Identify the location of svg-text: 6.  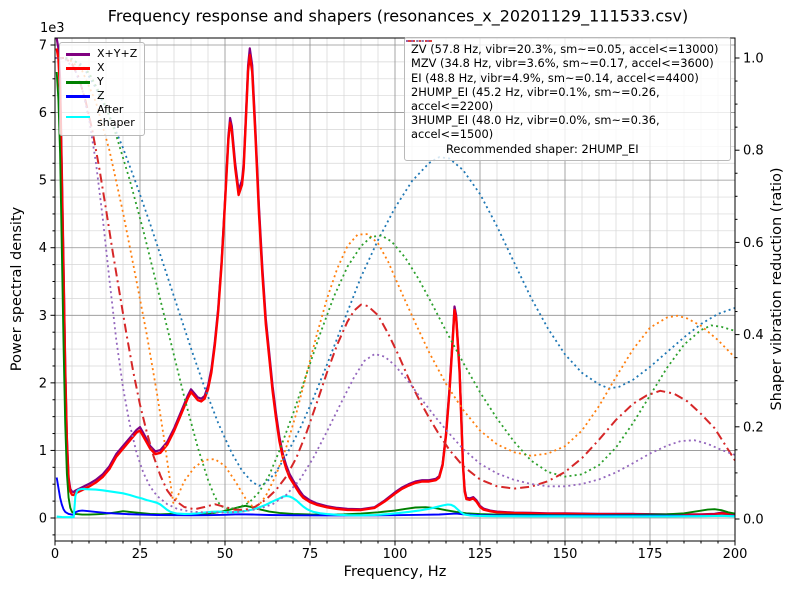
(43, 113).